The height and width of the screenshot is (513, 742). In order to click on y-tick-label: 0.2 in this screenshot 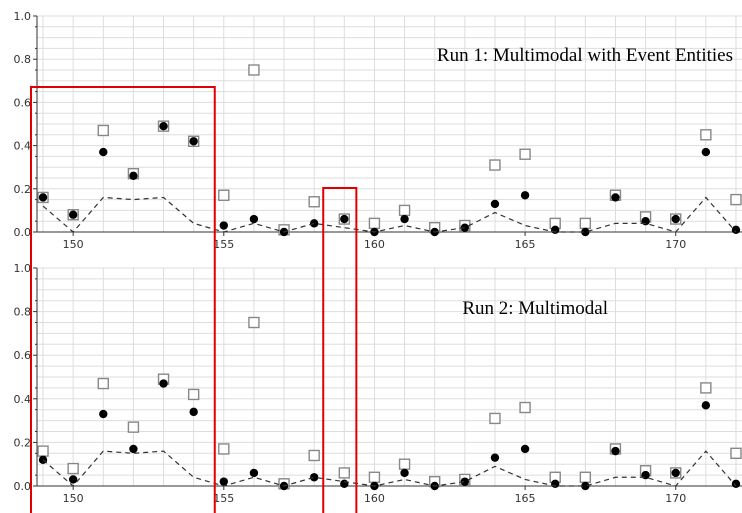, I will do `click(23, 442)`.